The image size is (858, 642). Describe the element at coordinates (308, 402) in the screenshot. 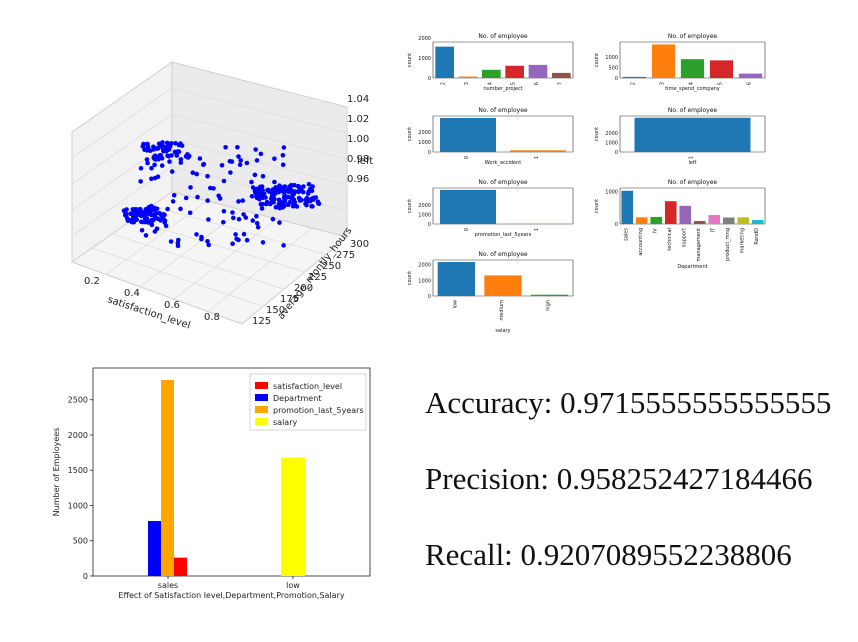

I see `legend-box` at that location.